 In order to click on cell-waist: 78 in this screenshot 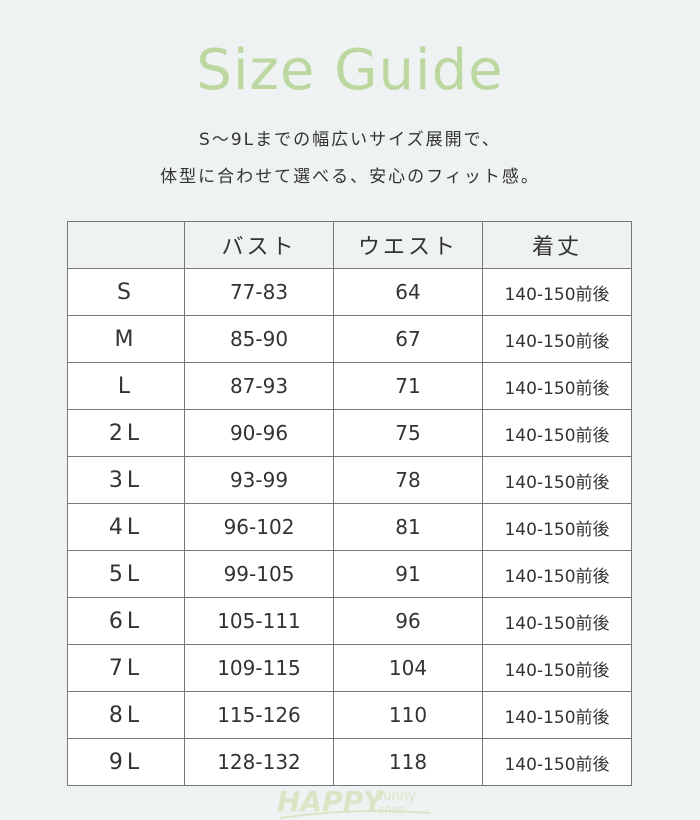, I will do `click(408, 480)`.